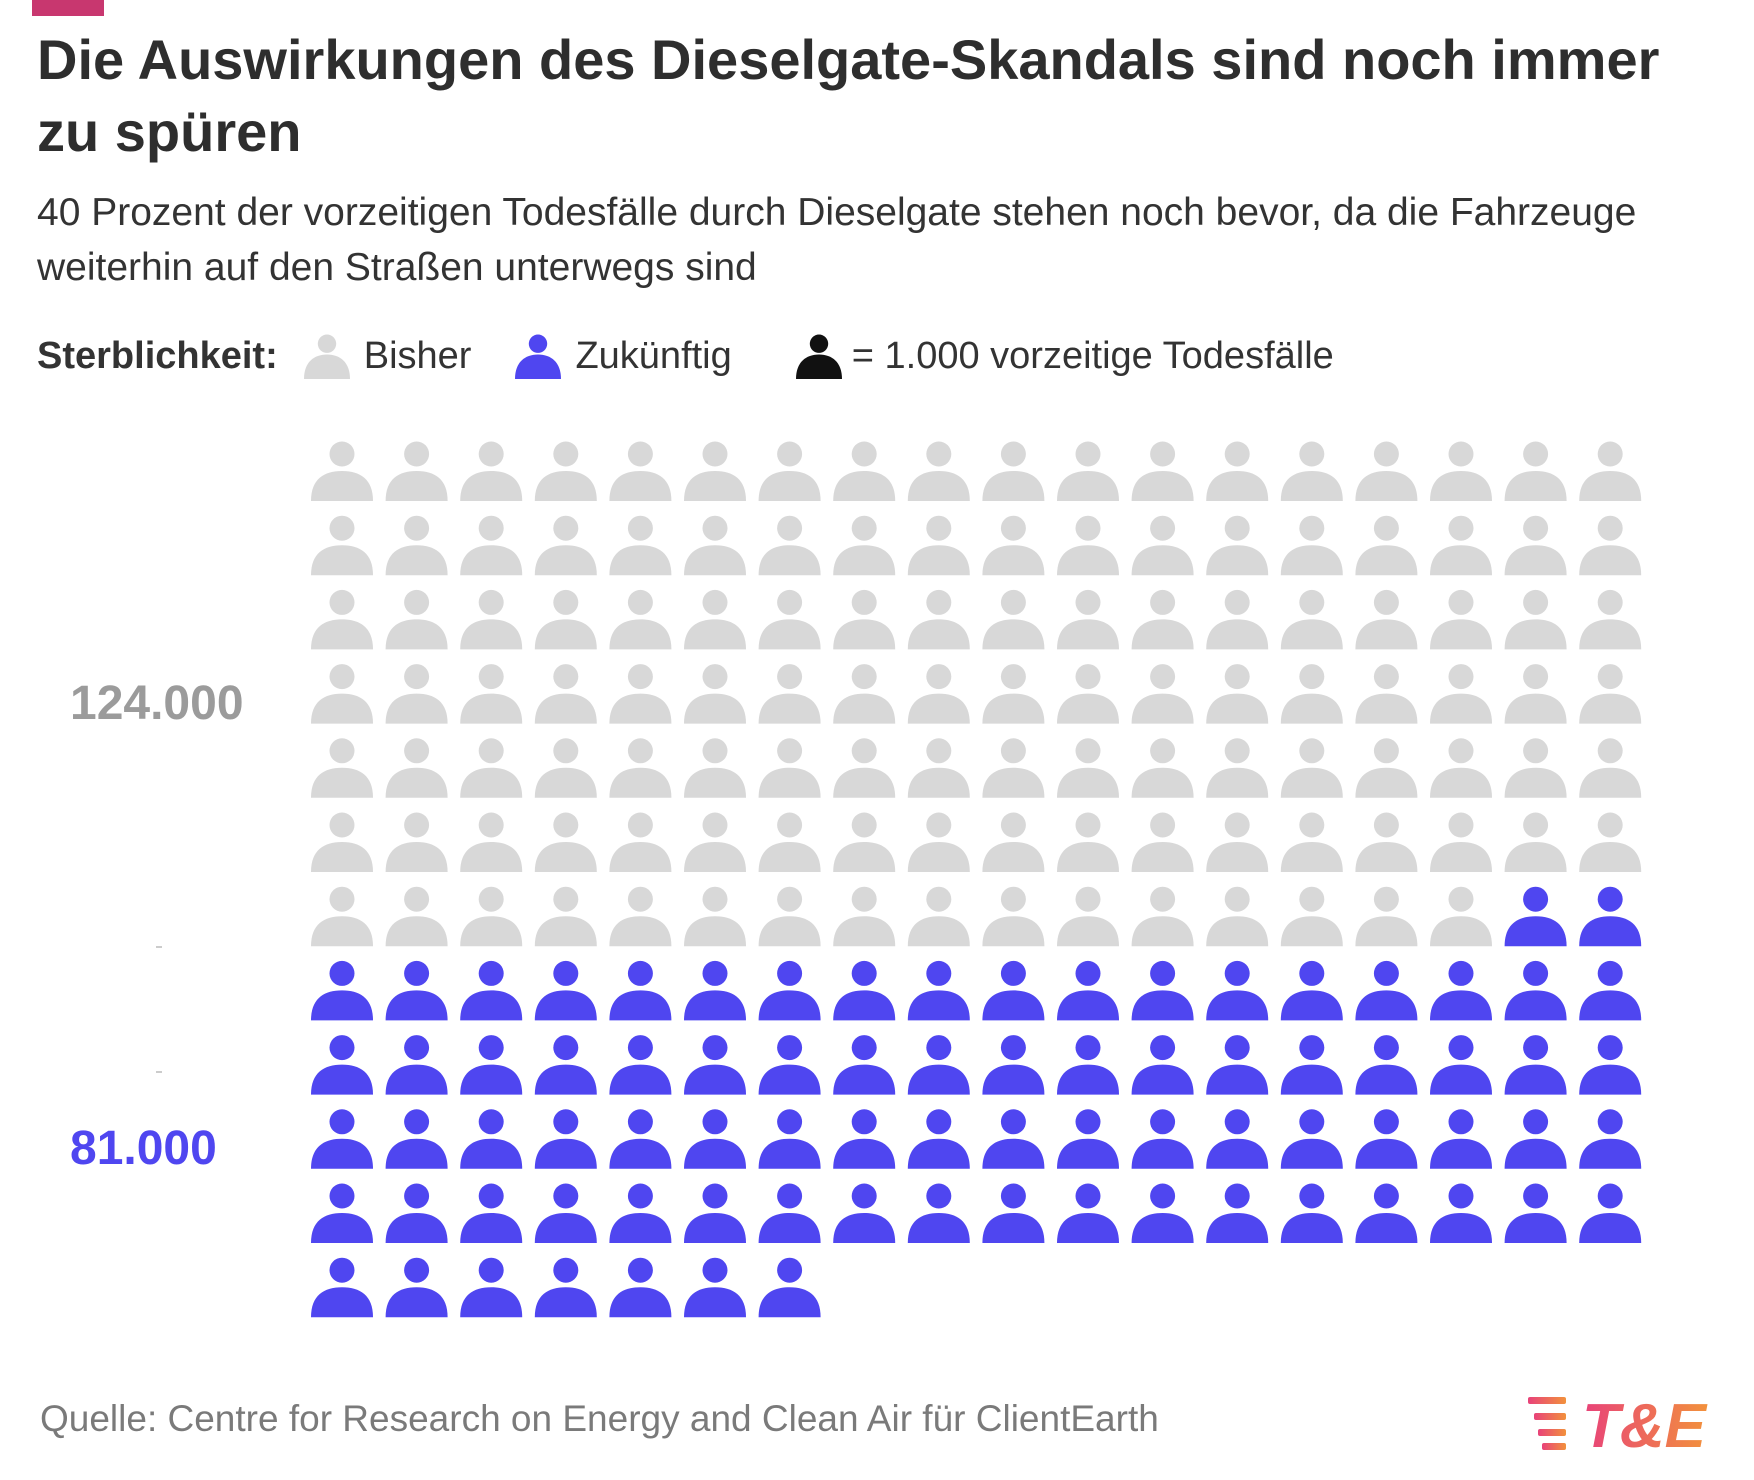 The width and height of the screenshot is (1754, 1480). Describe the element at coordinates (387, 356) in the screenshot. I see `legend-item-past: Bisher` at that location.